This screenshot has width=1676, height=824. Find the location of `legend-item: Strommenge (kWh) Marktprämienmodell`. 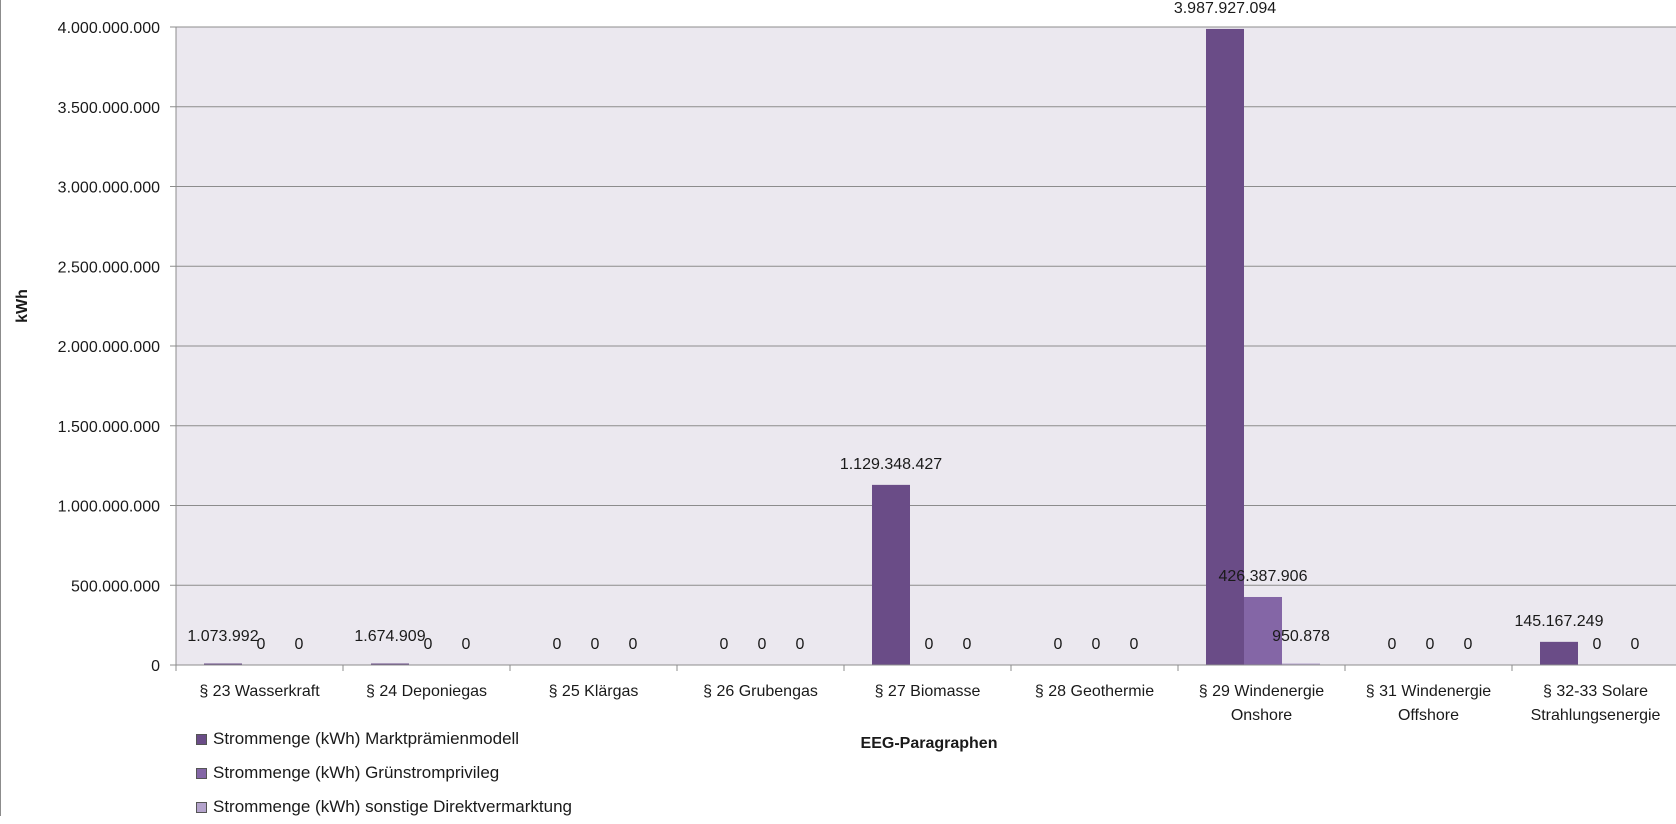

legend-item: Strommenge (kWh) Marktprämienmodell is located at coordinates (384, 739).